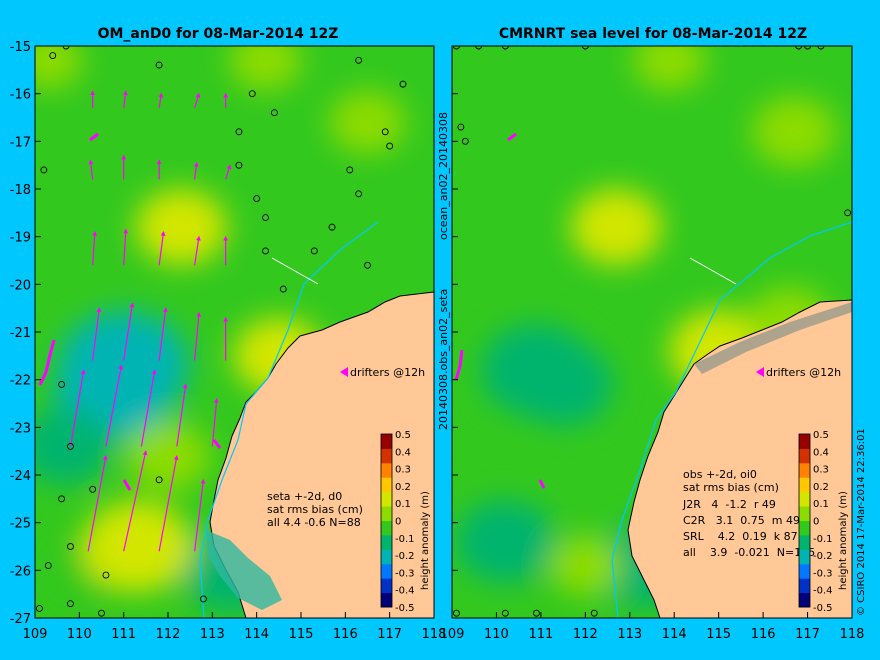 The height and width of the screenshot is (660, 880). What do you see at coordinates (403, 452) in the screenshot?
I see `left-colorbar-tick-label: 0.4` at bounding box center [403, 452].